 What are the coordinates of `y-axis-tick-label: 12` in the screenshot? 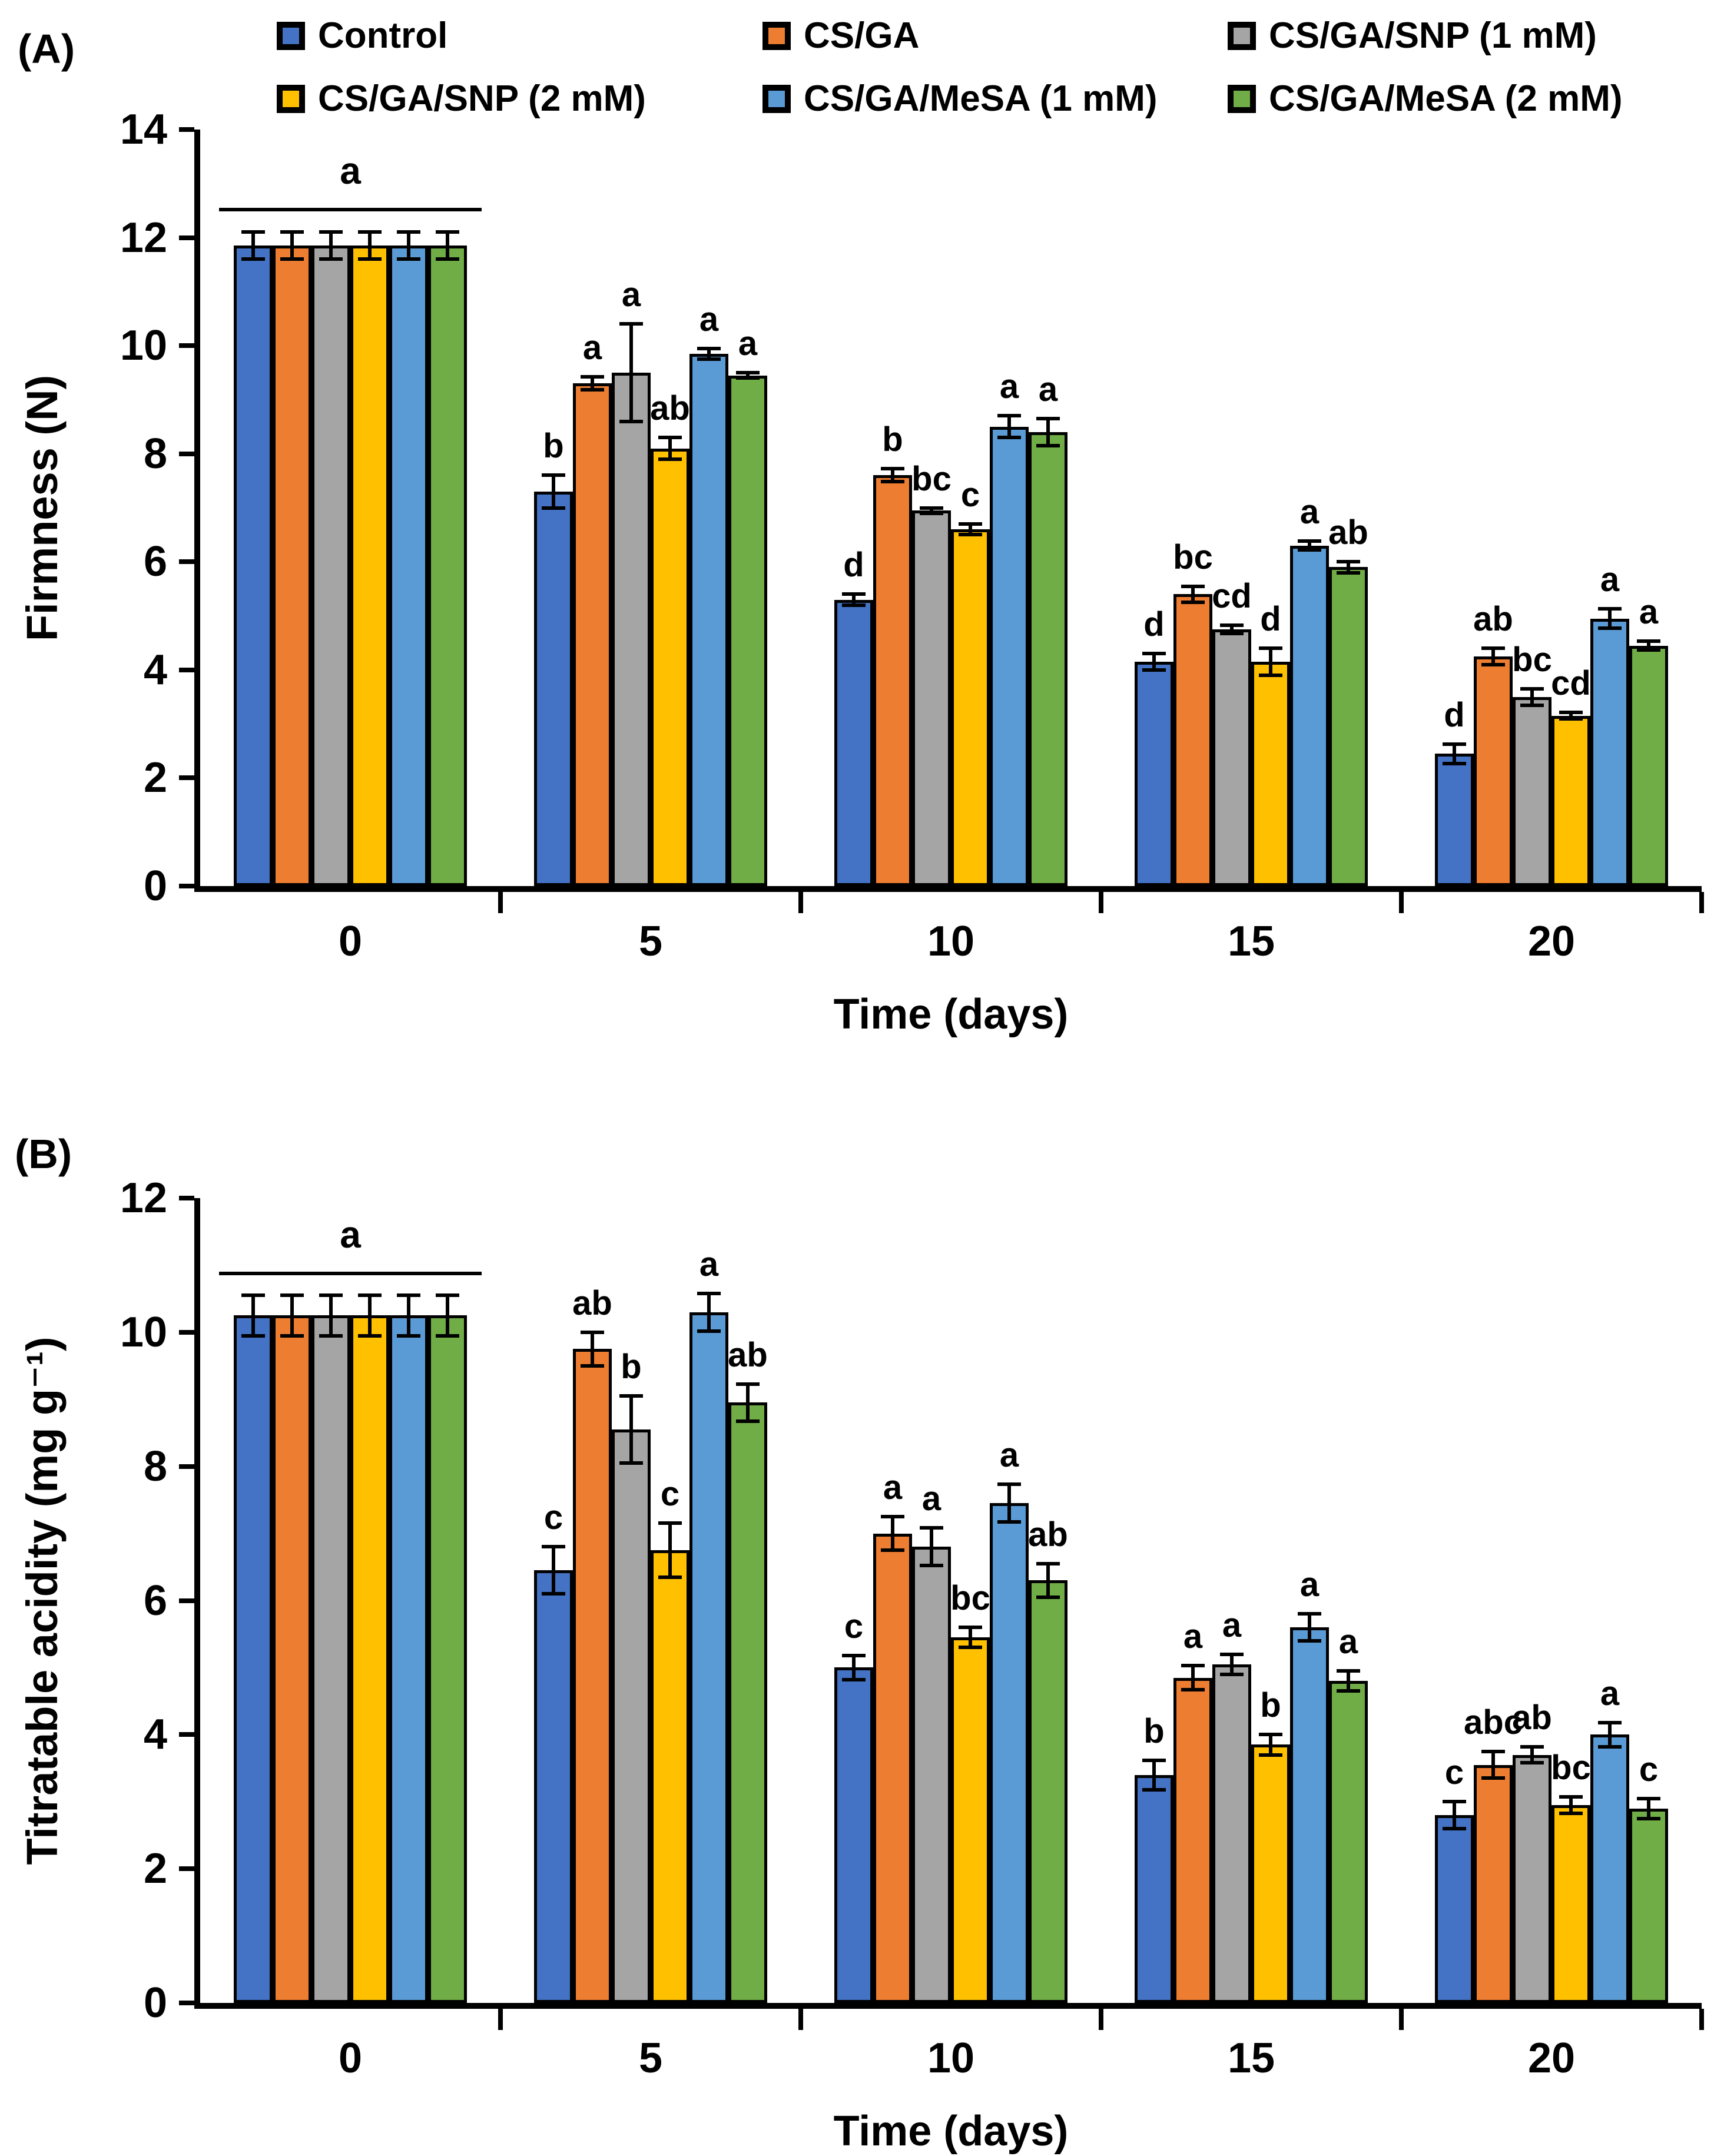 It's located at (144, 237).